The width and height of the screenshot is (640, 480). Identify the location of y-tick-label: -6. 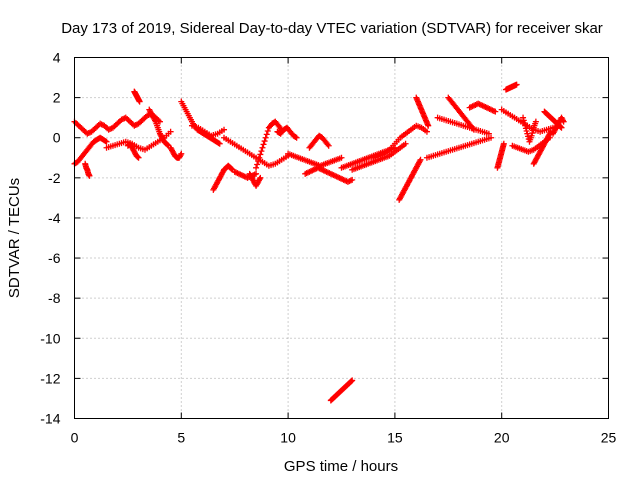
(54, 258).